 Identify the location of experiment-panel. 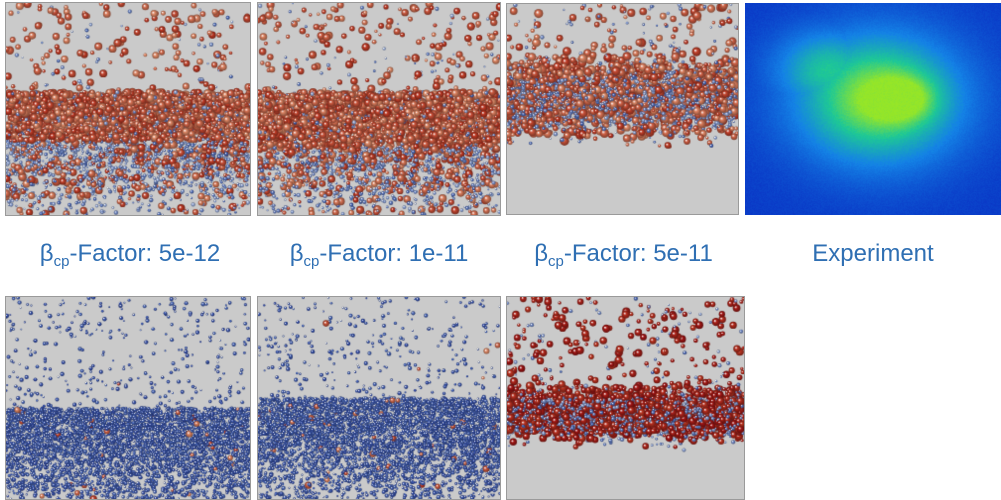
(873, 109).